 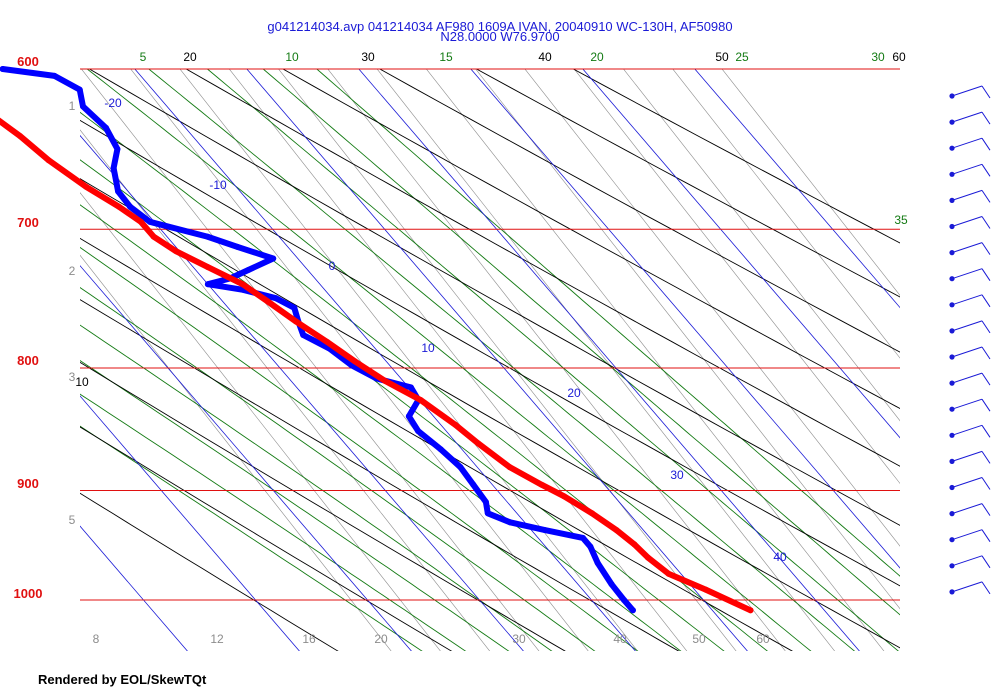 I want to click on moist-adiabat-label: 35, so click(x=901, y=220).